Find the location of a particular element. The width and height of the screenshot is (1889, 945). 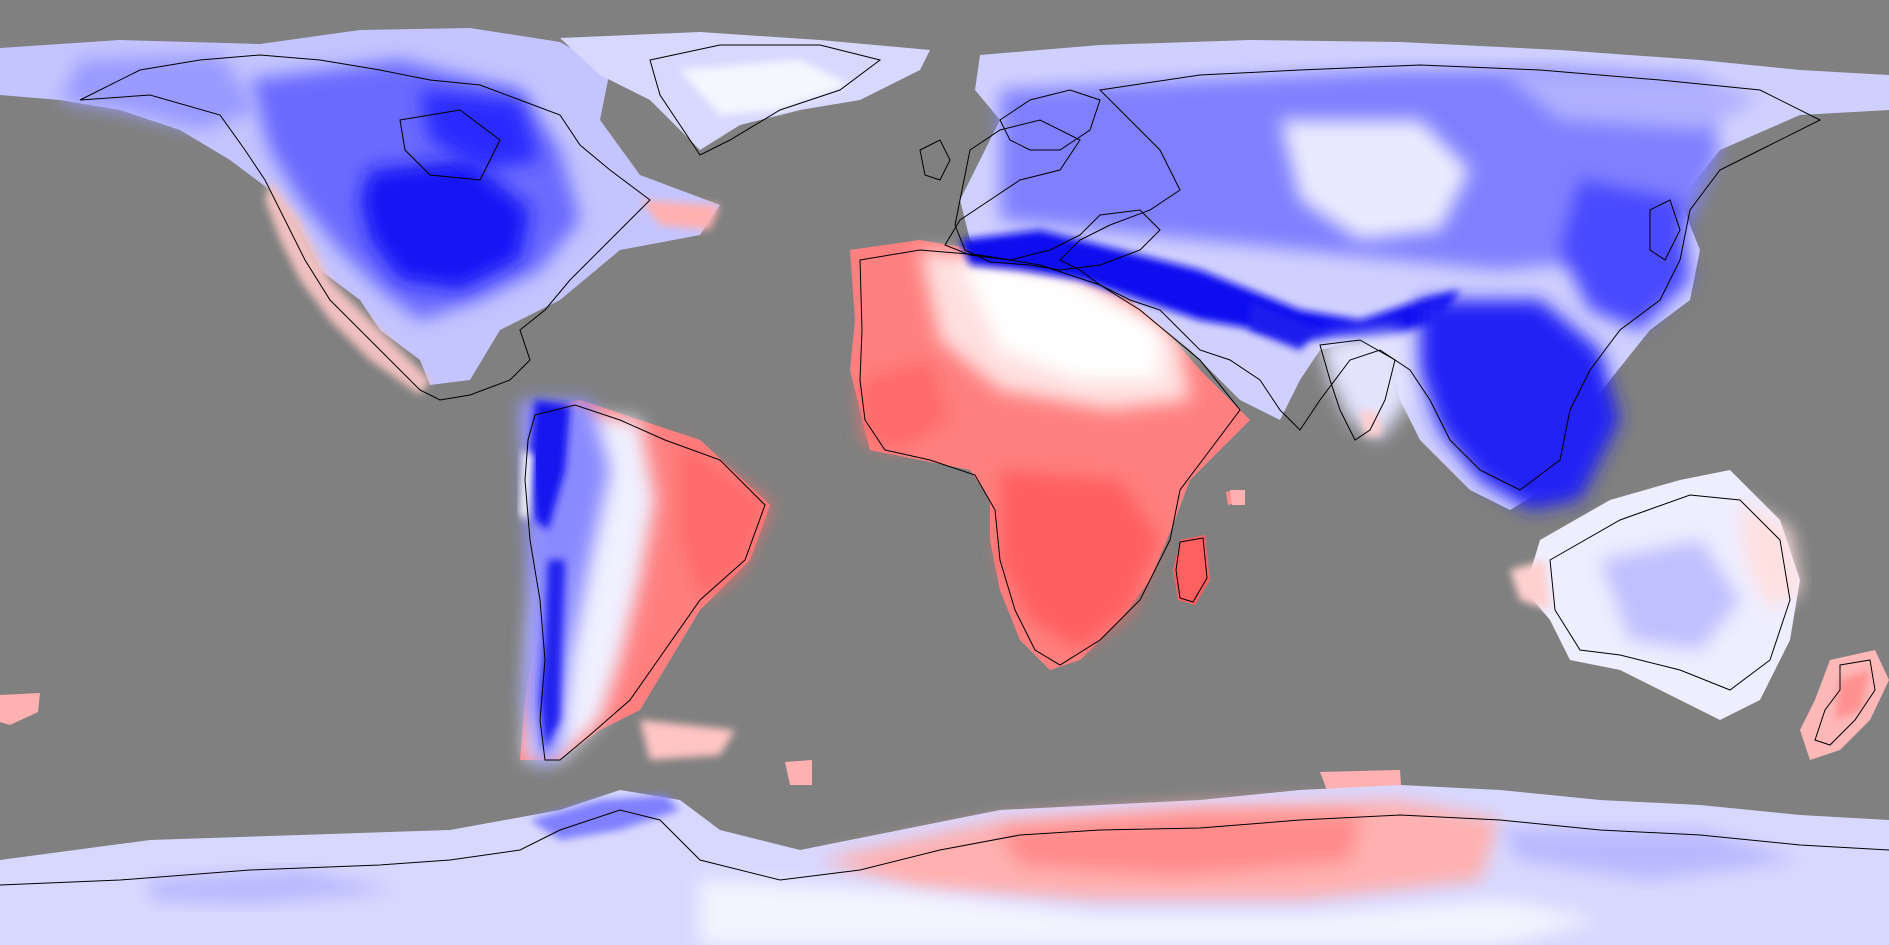

coastline-india is located at coordinates (1357, 390).